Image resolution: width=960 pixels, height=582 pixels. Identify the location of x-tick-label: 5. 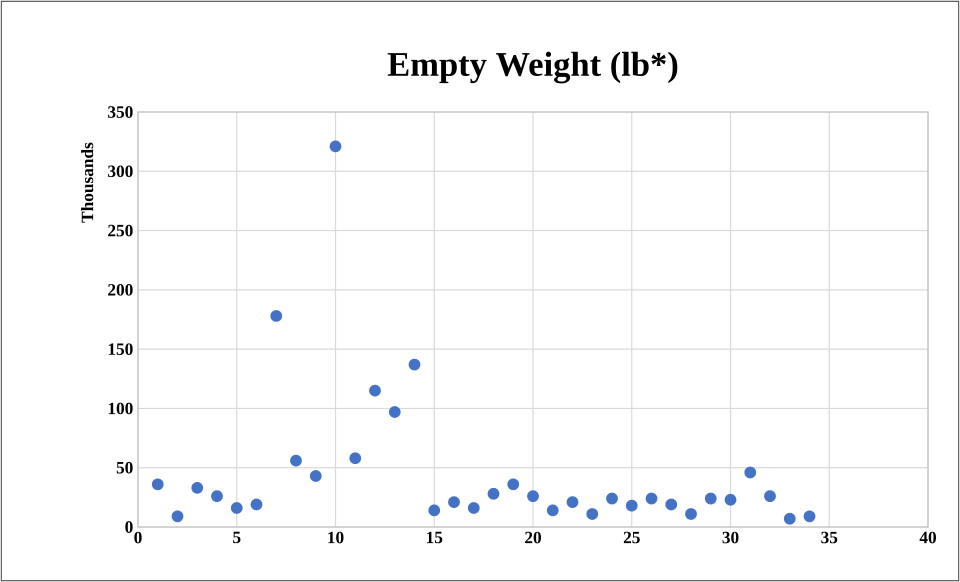
(236, 538).